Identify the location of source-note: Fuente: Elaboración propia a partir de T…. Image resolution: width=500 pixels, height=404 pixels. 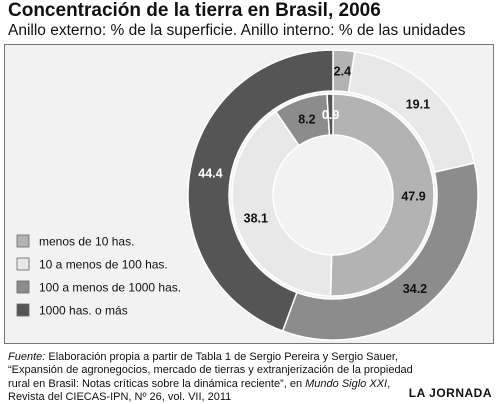
(213, 377).